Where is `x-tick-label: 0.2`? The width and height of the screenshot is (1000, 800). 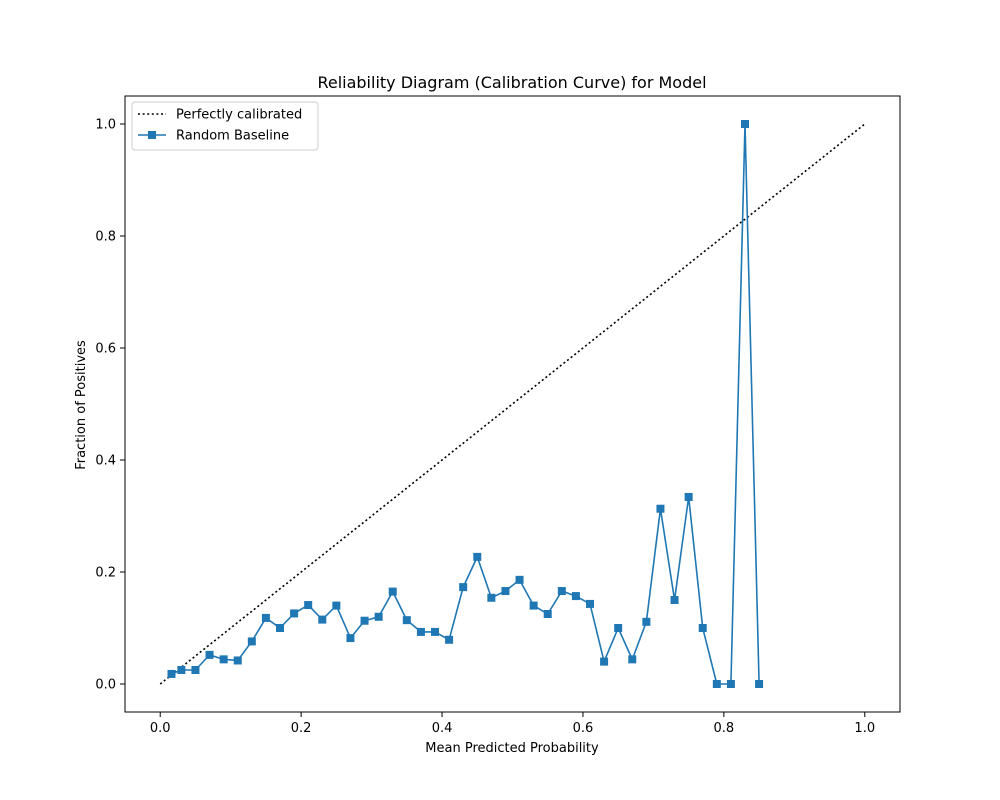
x-tick-label: 0.2 is located at coordinates (301, 728).